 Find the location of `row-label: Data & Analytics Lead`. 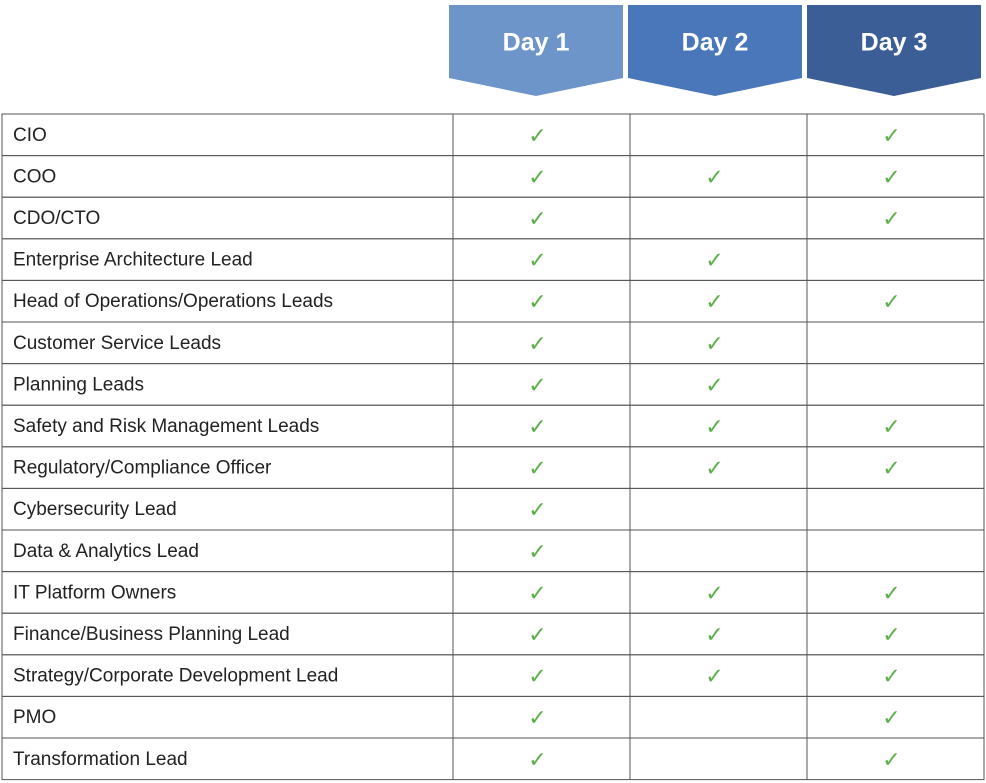

row-label: Data & Analytics Lead is located at coordinates (106, 551).